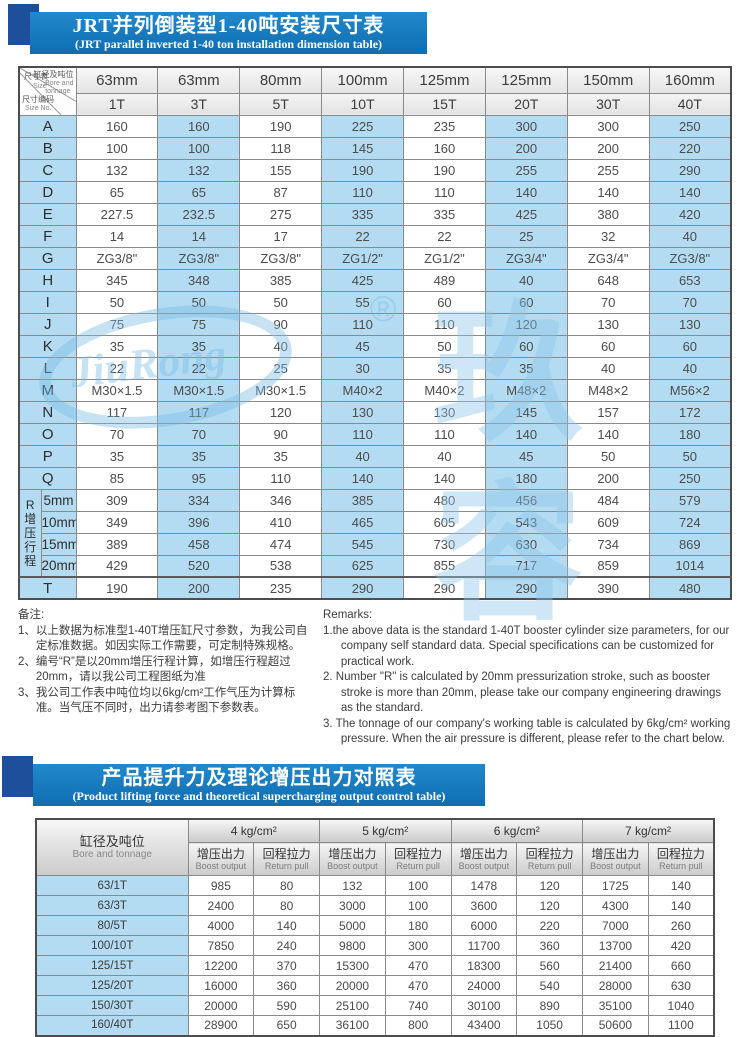  I want to click on force-value-cell: 30100, so click(484, 1005).